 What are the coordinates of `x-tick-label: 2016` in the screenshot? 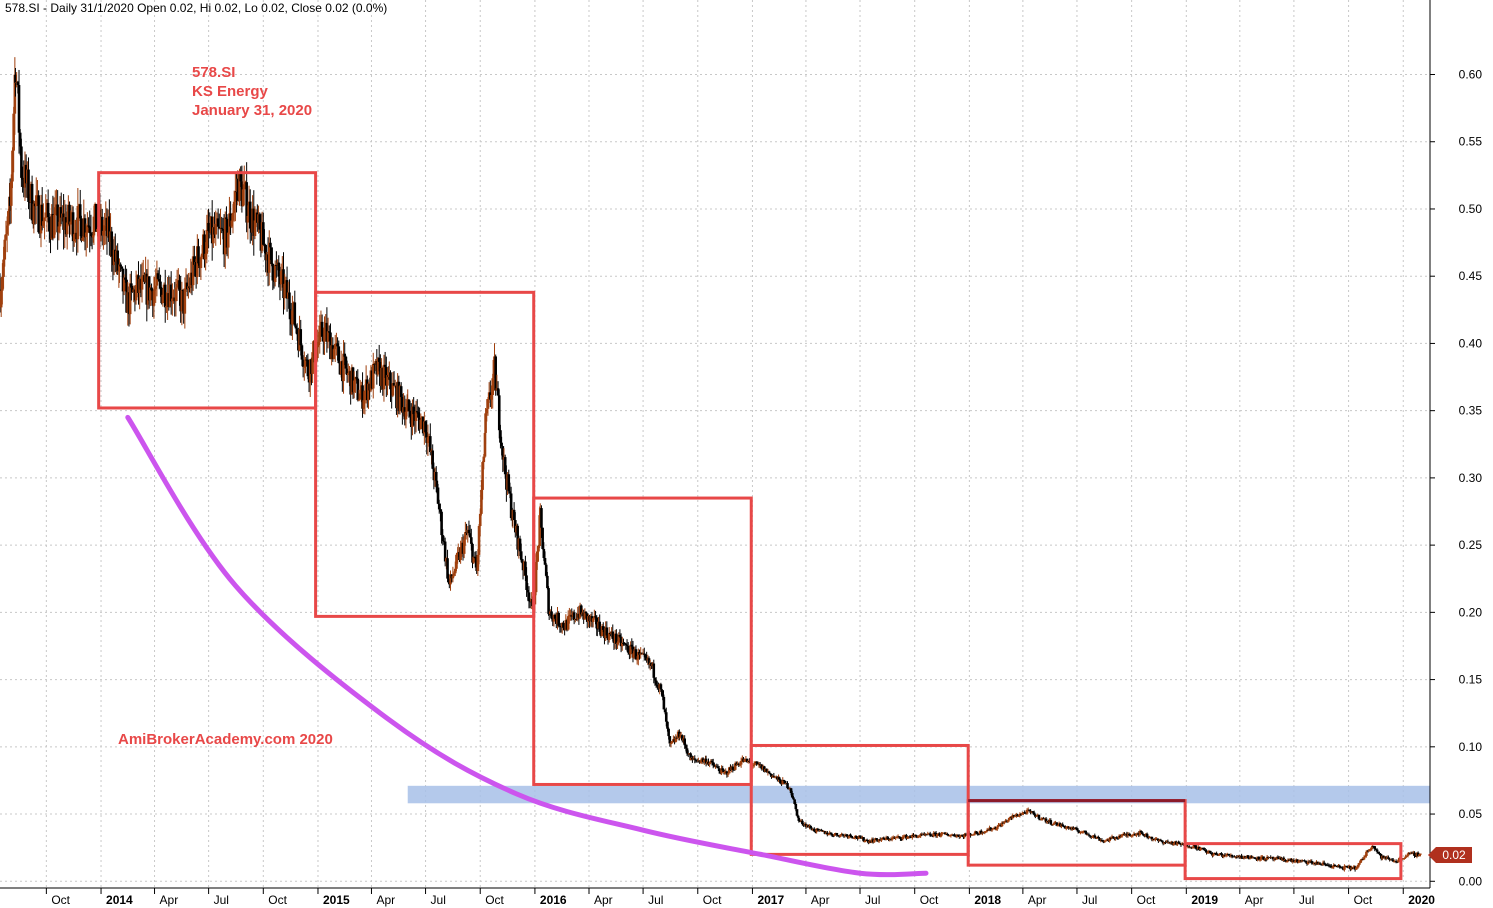 It's located at (553, 900).